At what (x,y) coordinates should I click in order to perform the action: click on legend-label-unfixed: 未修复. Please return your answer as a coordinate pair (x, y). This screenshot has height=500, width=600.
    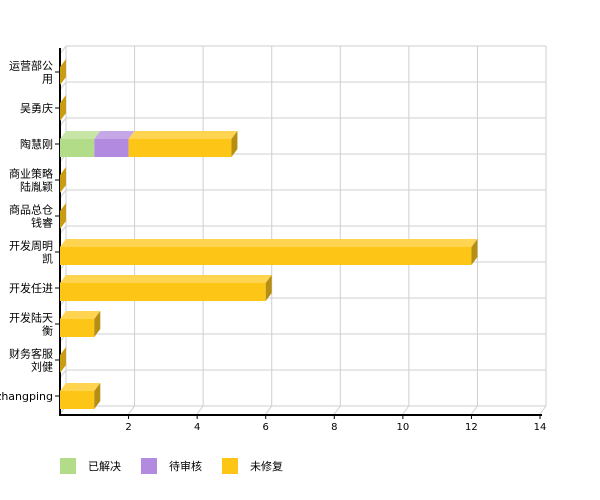
    Looking at the image, I should click on (266, 466).